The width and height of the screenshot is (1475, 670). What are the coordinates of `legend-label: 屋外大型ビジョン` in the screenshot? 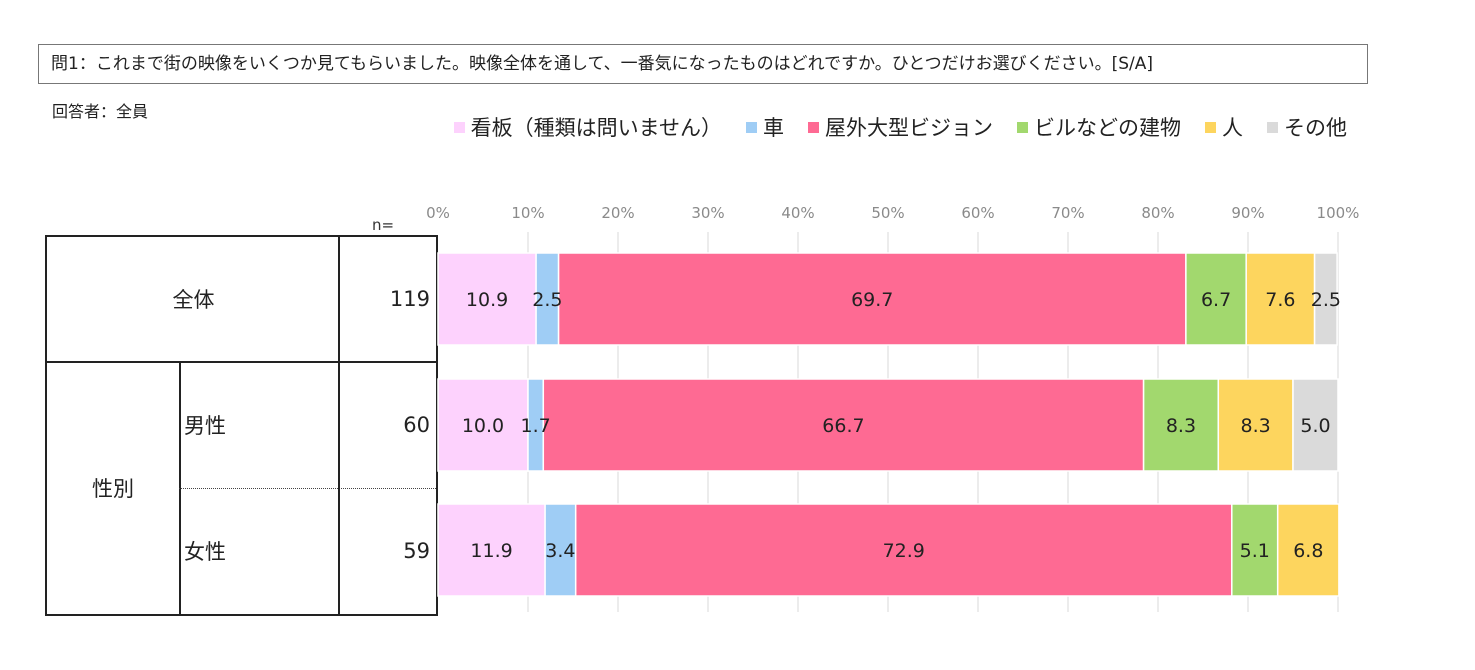 It's located at (909, 128).